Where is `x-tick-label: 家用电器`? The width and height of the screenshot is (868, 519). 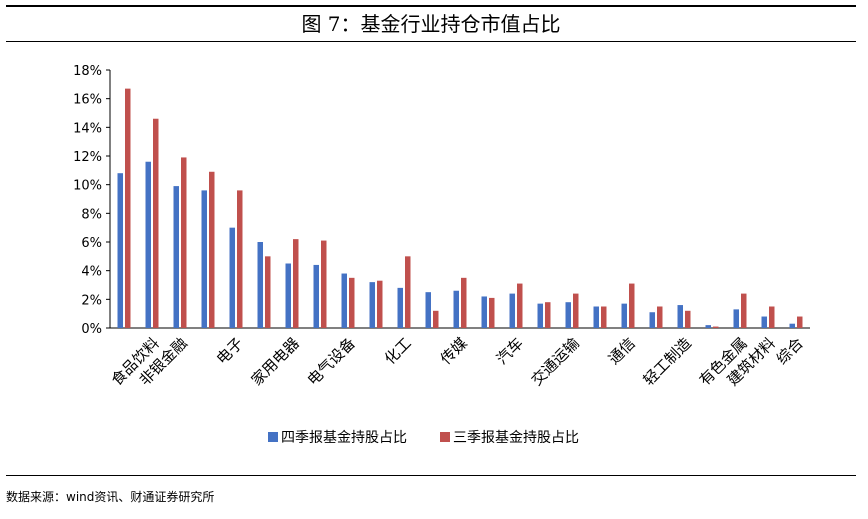 x-tick-label: 家用电器 is located at coordinates (275, 361).